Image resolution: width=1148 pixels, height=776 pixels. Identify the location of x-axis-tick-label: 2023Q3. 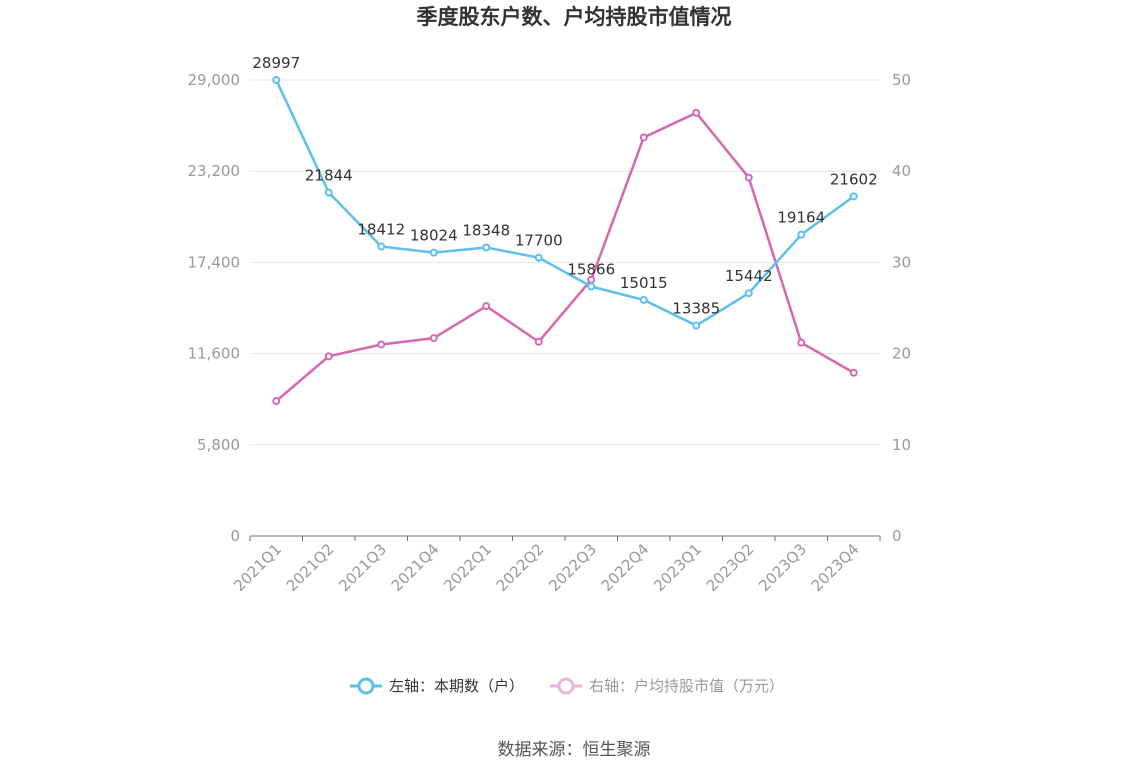
(782, 567).